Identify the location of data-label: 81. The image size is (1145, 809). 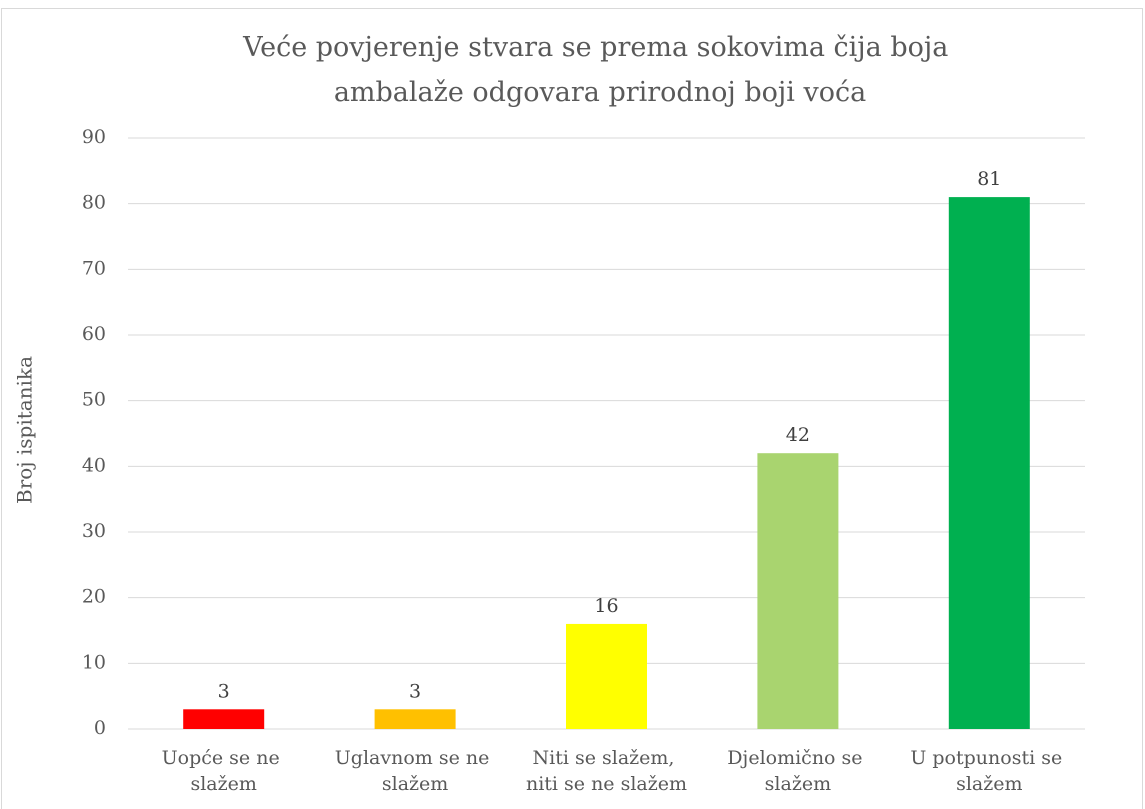
(989, 179).